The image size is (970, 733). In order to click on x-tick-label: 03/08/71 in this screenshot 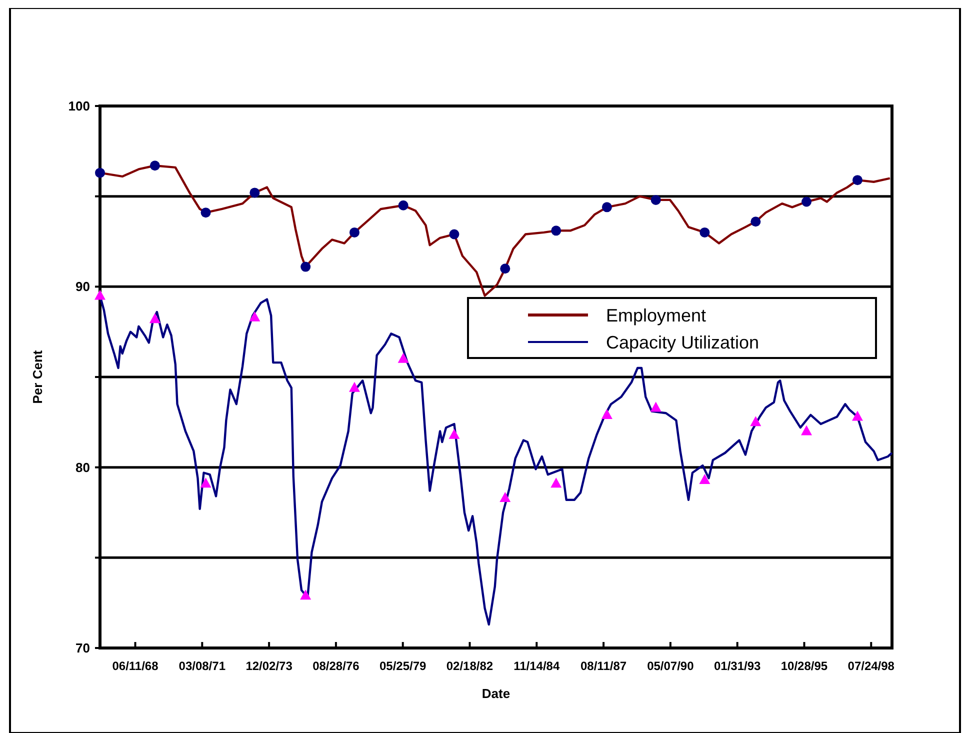, I will do `click(202, 666)`.